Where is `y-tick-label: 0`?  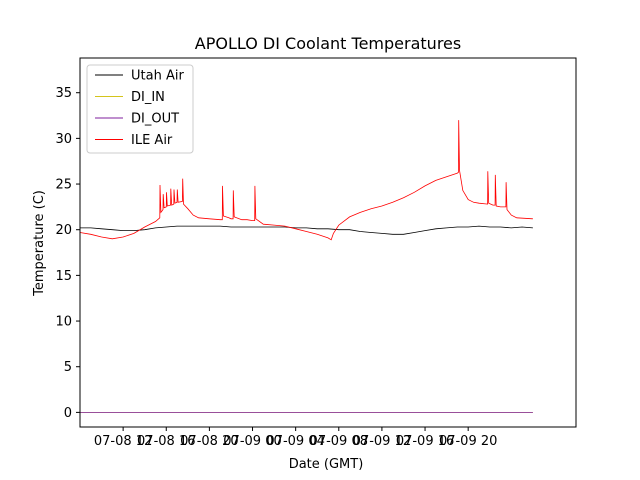 y-tick-label: 0 is located at coordinates (68, 413).